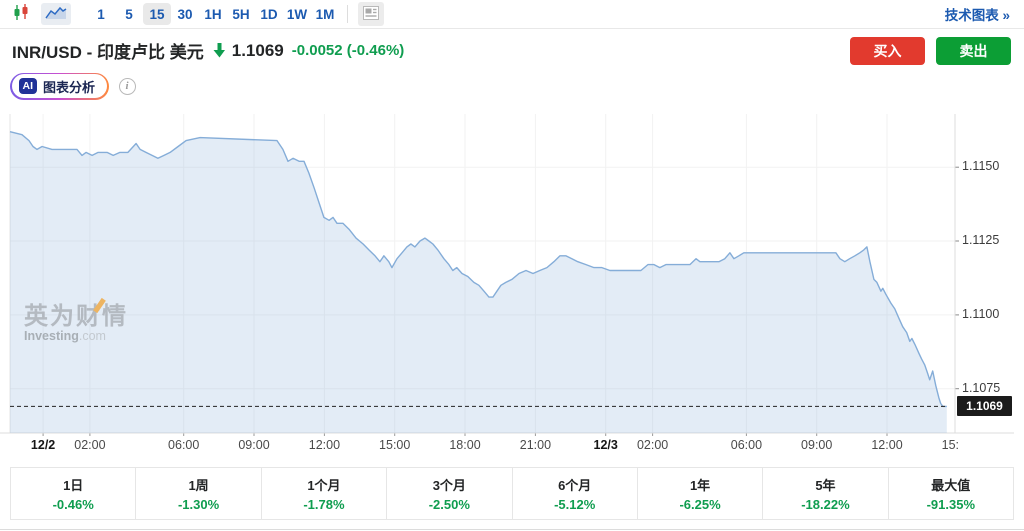 The height and width of the screenshot is (531, 1024). What do you see at coordinates (27, 86) in the screenshot?
I see `ai-badge: AI` at bounding box center [27, 86].